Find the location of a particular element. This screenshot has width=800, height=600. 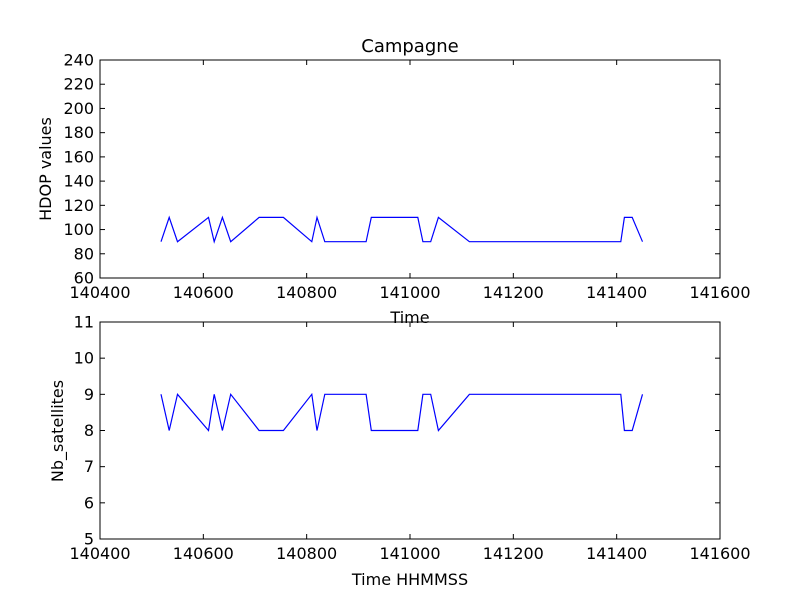

y-tick-label: 11 is located at coordinates (84, 322).